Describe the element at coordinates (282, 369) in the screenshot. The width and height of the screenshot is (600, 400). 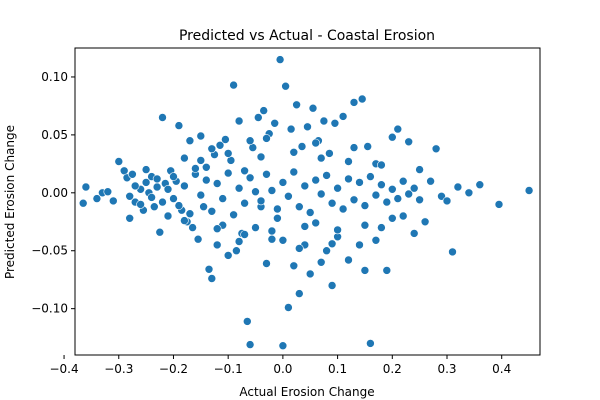
I see `x-tick-label: 0.0` at that location.